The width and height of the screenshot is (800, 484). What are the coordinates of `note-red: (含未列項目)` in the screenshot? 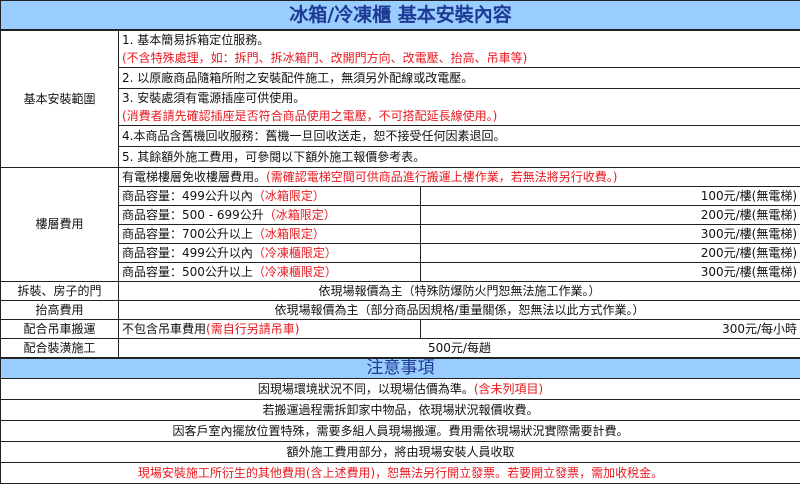 It's located at (508, 389).